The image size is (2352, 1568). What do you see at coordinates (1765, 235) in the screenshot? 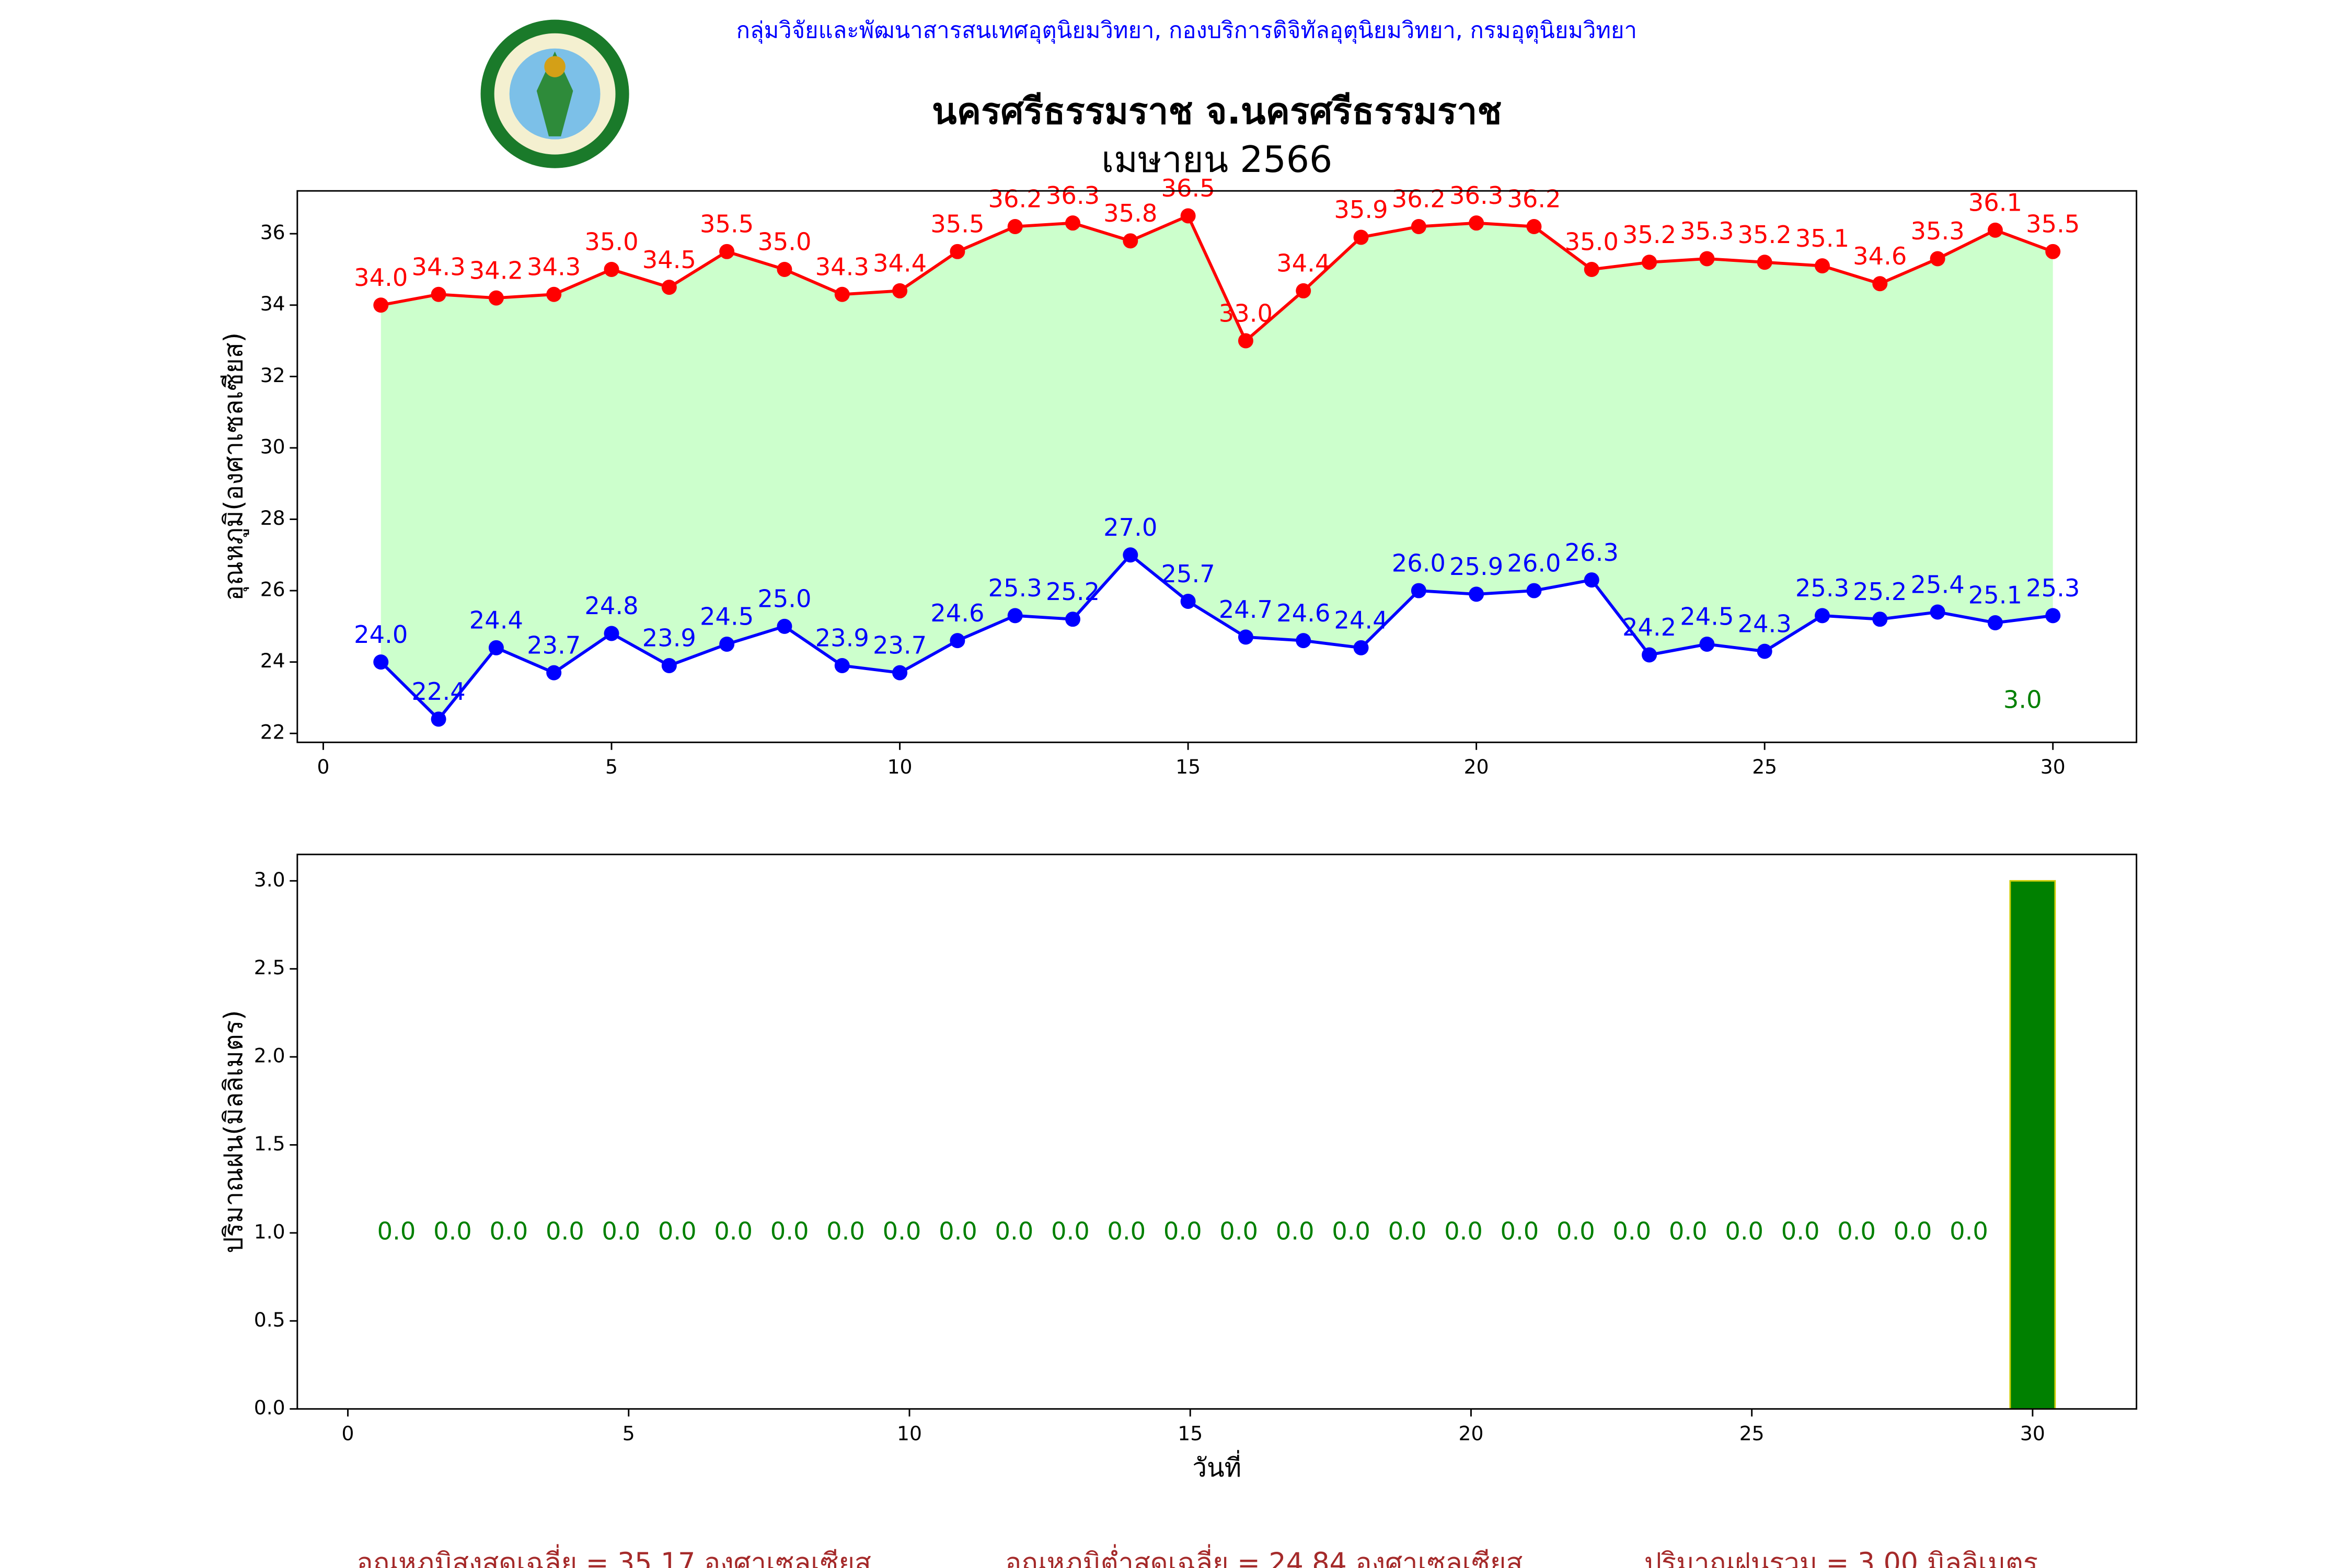
I see `data-label: 35.2` at bounding box center [1765, 235].